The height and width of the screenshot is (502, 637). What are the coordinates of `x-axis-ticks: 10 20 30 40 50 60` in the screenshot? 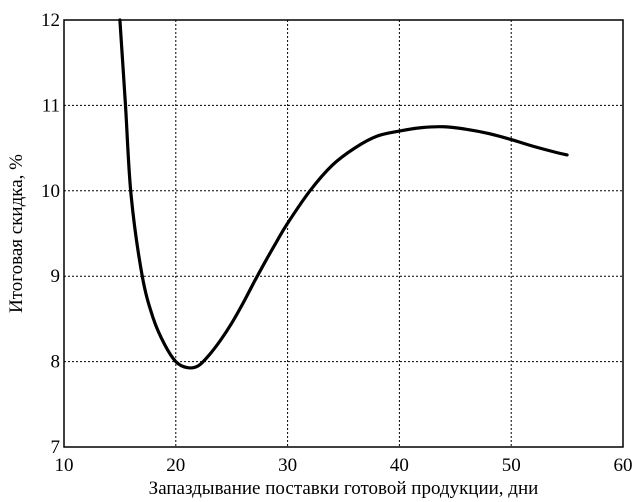 It's located at (344, 465).